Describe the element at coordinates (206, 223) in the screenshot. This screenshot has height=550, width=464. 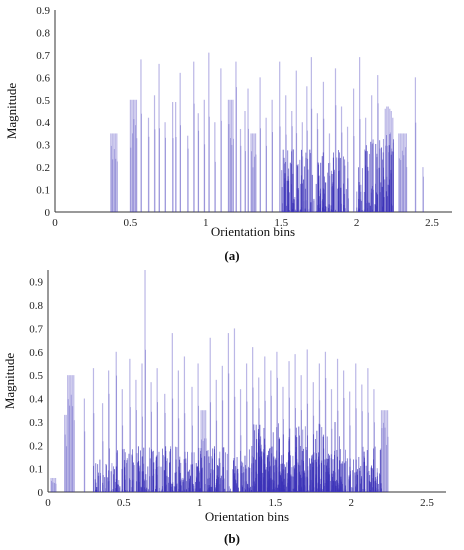
I see `x-tick-label: 1` at that location.